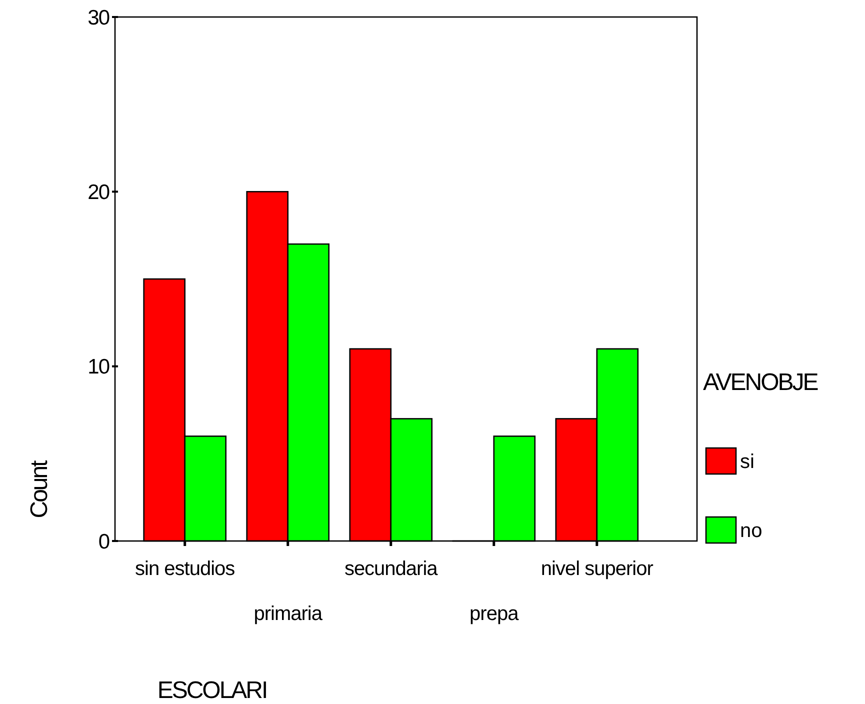 This screenshot has height=704, width=865. I want to click on legend-label: si, so click(747, 462).